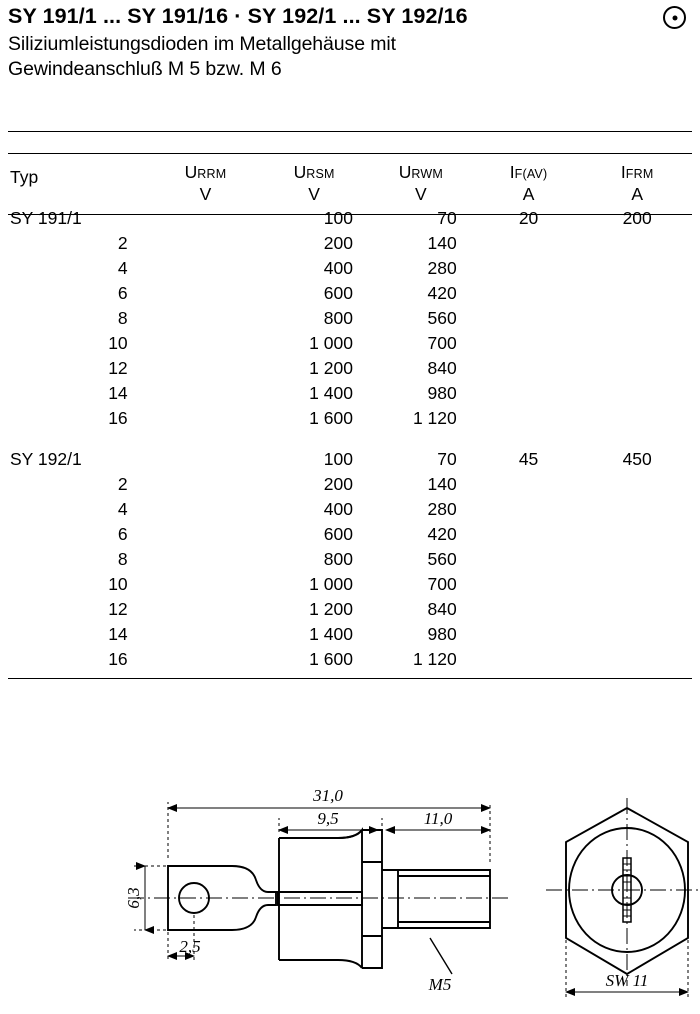 This screenshot has height=1014, width=700. What do you see at coordinates (327, 818) in the screenshot?
I see `dim-body-label: 9,5` at bounding box center [327, 818].